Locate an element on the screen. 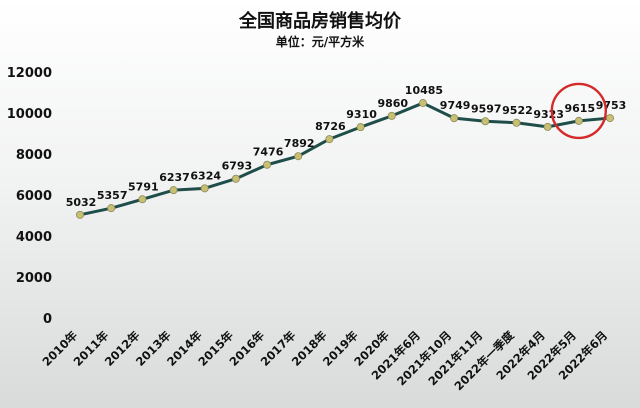 The width and height of the screenshot is (640, 408). y-axis-ticks: 0 2000 4000 6000 8000 10000 12000 is located at coordinates (29, 196).